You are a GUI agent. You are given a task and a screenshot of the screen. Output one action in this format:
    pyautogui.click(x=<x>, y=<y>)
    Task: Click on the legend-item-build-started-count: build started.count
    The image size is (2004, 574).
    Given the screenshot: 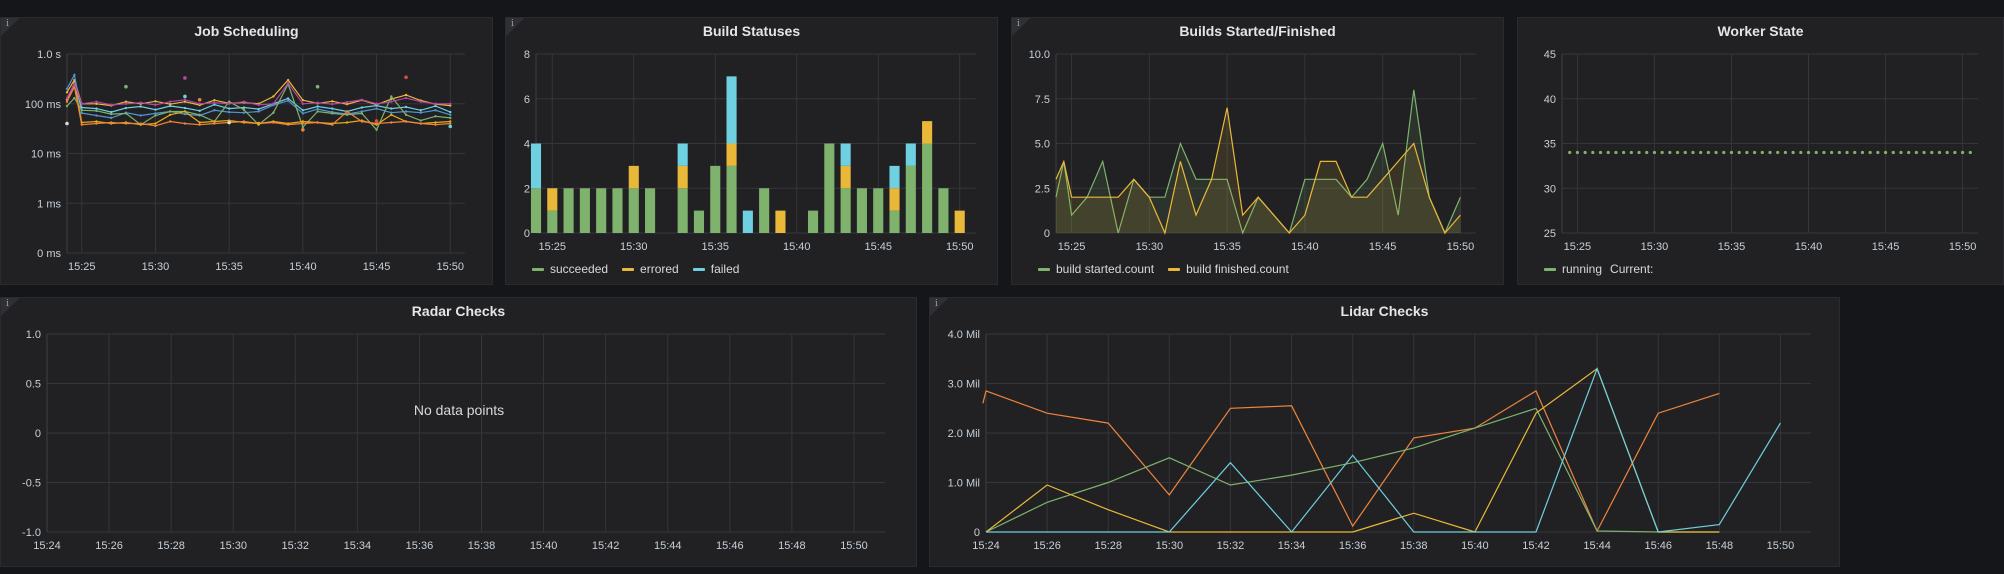 What is the action you would take?
    pyautogui.click(x=1096, y=269)
    